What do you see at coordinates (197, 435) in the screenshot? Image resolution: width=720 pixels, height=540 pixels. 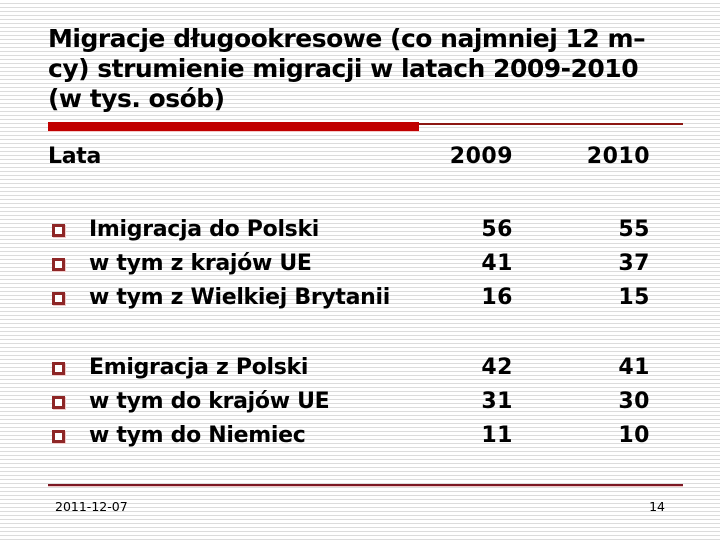 I see `row-label: w tym do Niemiec` at bounding box center [197, 435].